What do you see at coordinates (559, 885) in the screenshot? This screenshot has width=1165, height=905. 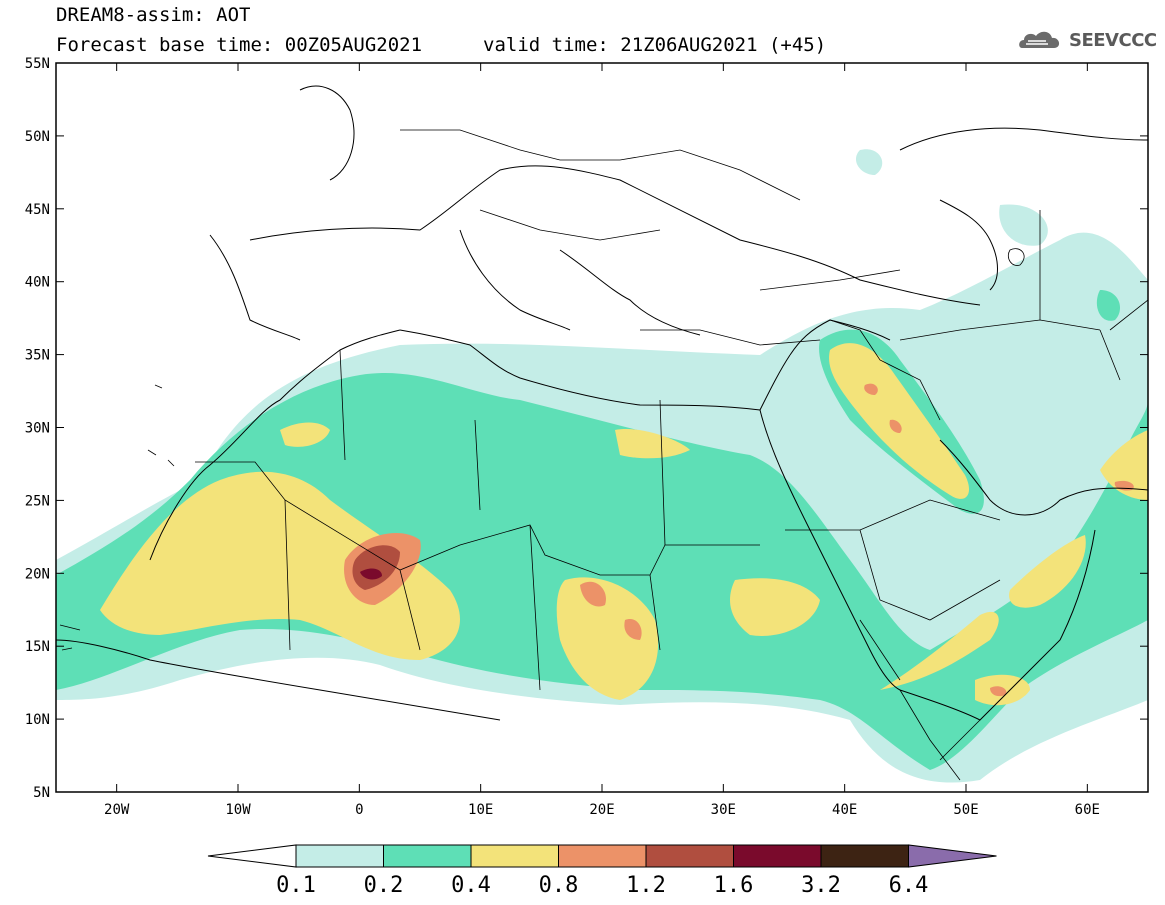 I see `colorbar-level-label: 0.8` at bounding box center [559, 885].